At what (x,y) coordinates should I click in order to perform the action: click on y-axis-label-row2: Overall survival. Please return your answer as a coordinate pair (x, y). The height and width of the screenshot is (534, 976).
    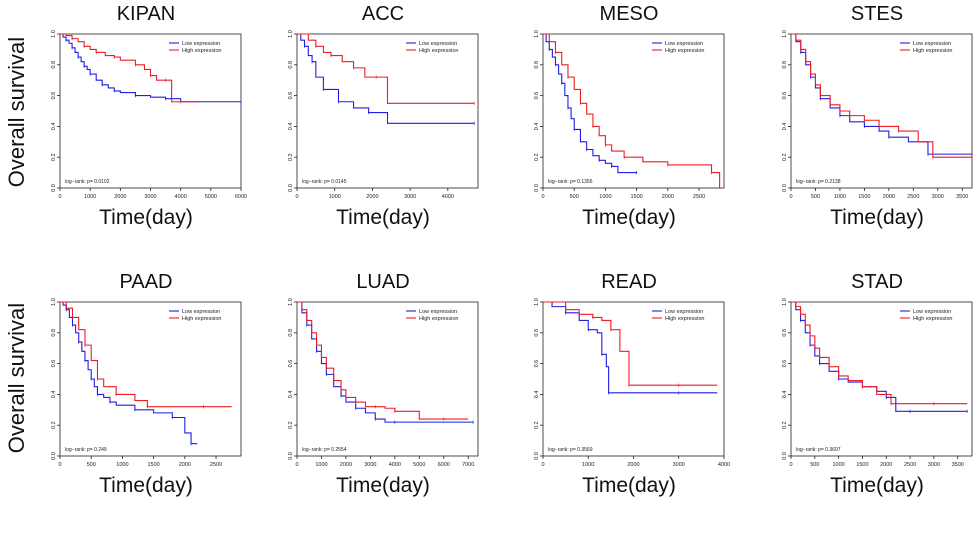
    Looking at the image, I should click on (17, 378).